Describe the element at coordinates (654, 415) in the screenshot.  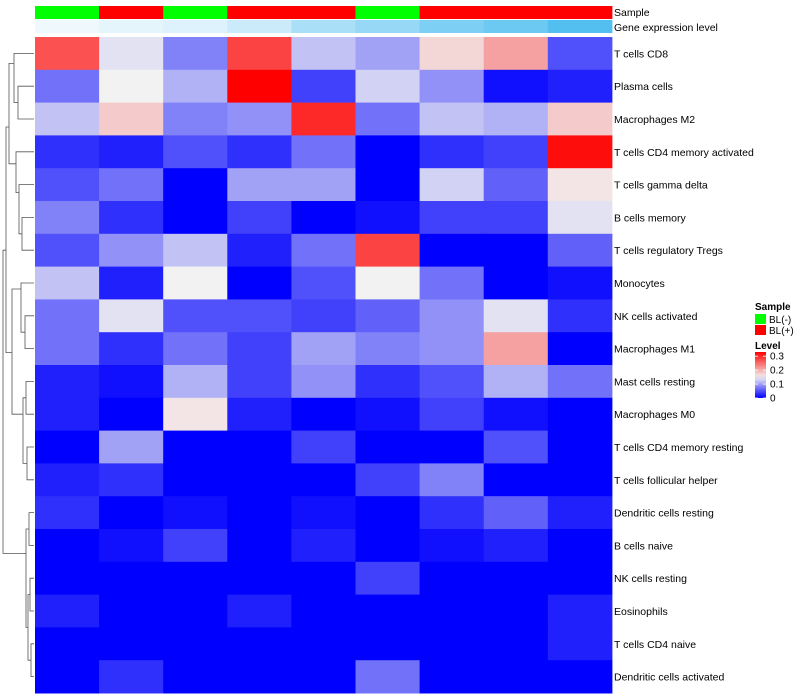
I see `row-label: Macrophages M0` at that location.